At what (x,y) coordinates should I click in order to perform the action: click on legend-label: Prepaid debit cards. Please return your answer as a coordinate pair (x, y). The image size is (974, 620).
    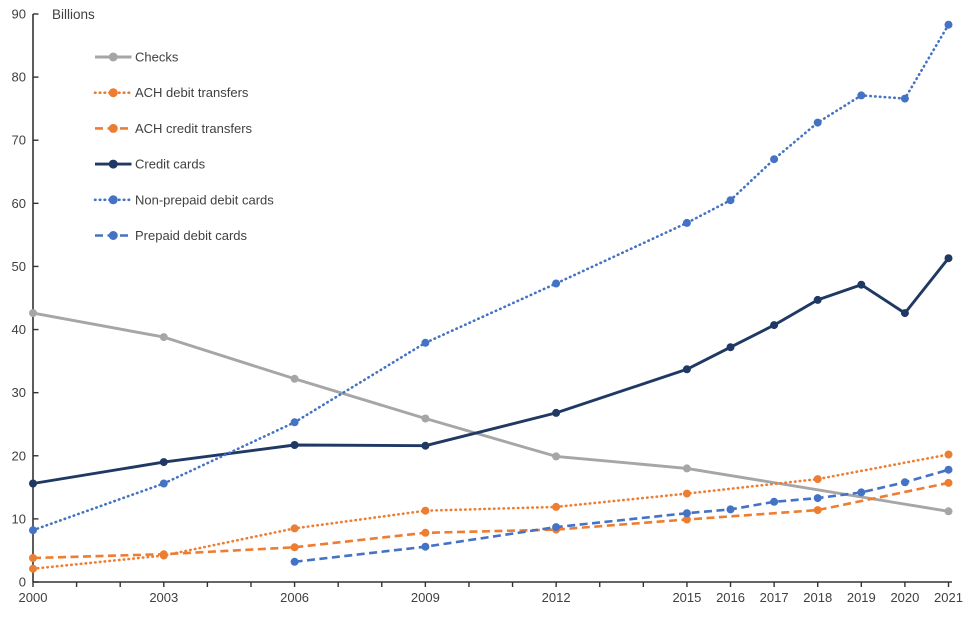
    Looking at the image, I should click on (191, 235).